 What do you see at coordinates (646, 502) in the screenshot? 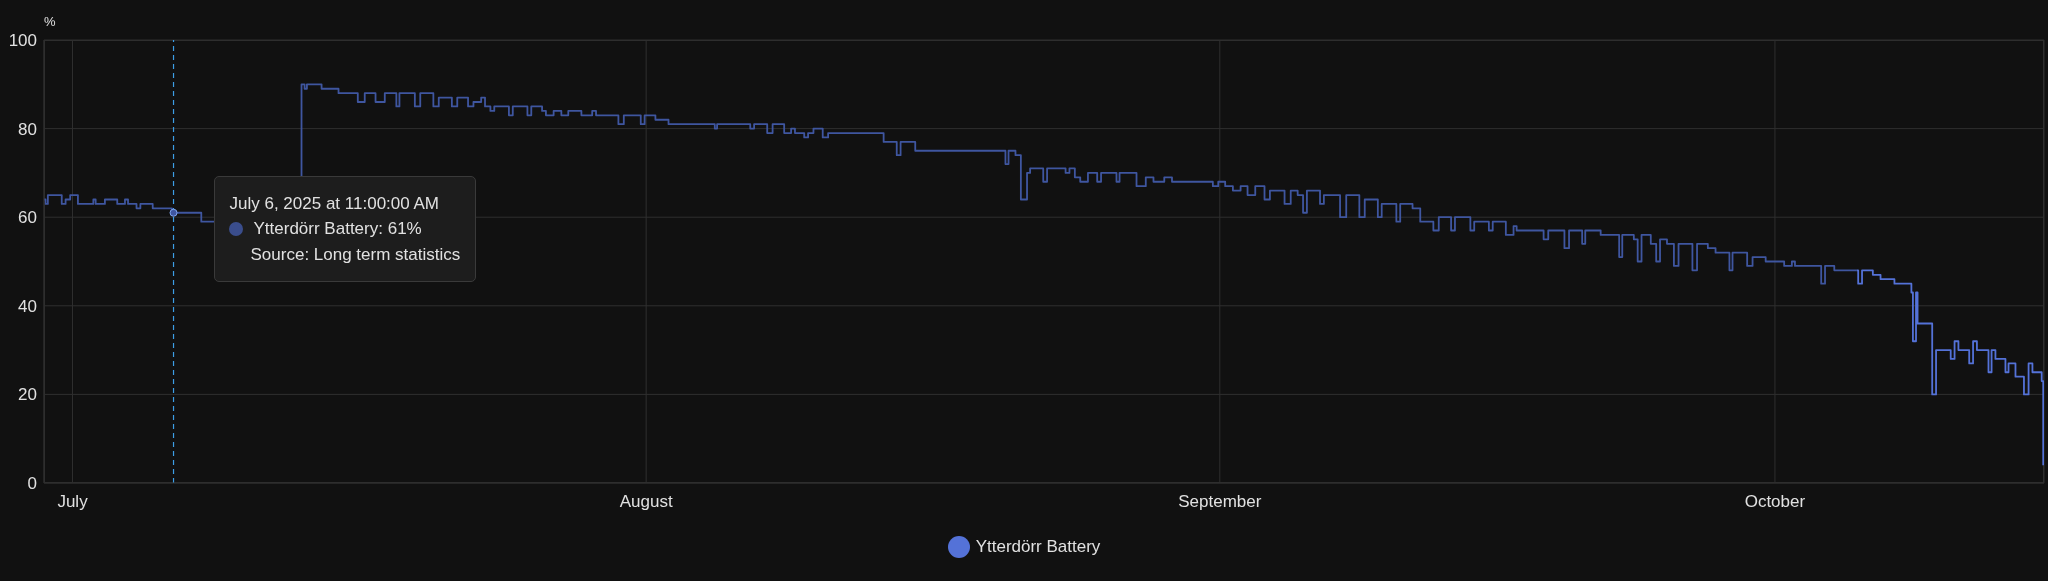
I see `x-tick-label: August` at bounding box center [646, 502].